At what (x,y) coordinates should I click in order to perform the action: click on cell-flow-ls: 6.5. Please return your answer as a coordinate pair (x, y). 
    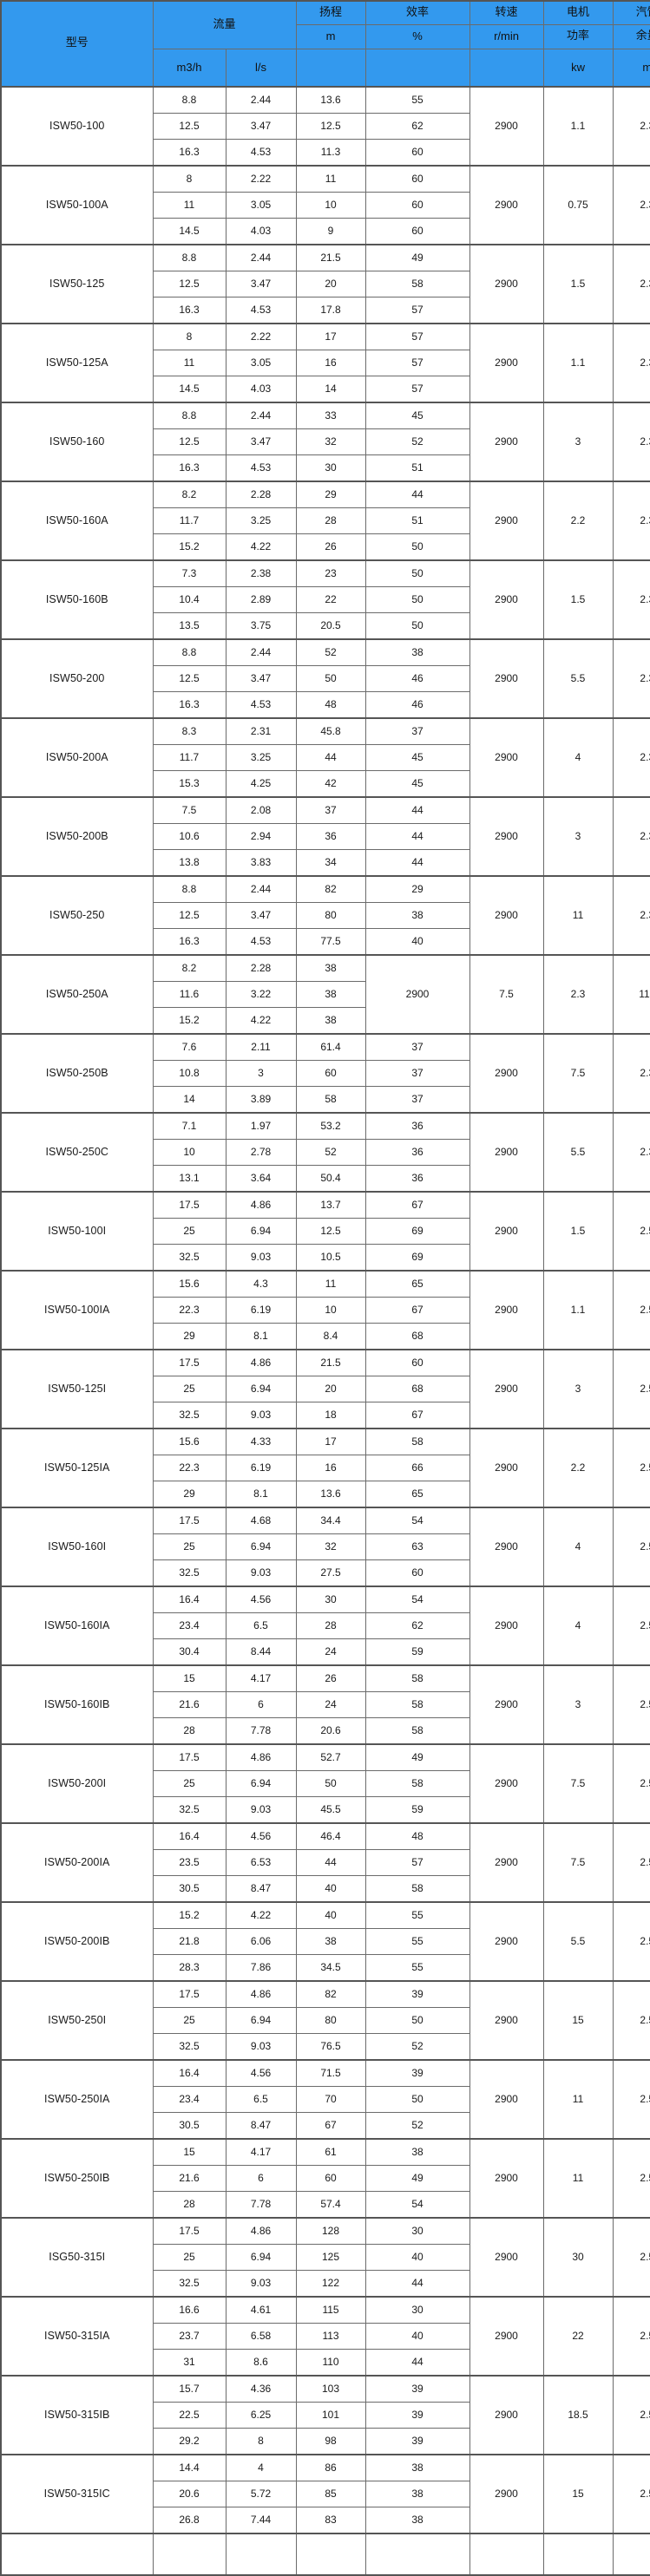
    Looking at the image, I should click on (261, 2099).